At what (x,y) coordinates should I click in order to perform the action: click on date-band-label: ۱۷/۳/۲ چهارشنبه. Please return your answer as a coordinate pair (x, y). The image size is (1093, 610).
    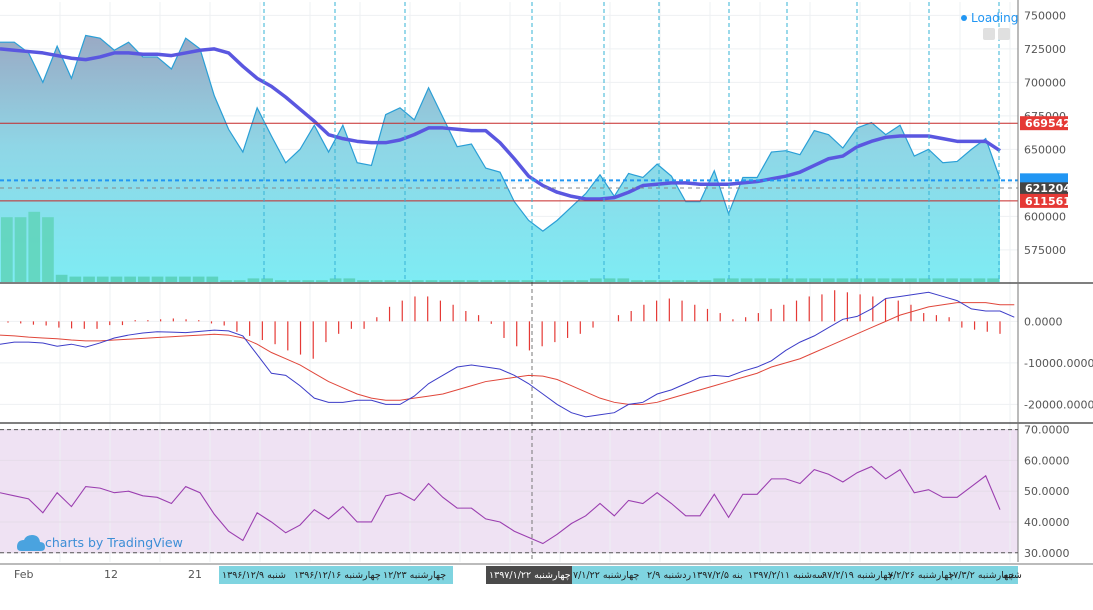
    Looking at the image, I should click on (981, 575).